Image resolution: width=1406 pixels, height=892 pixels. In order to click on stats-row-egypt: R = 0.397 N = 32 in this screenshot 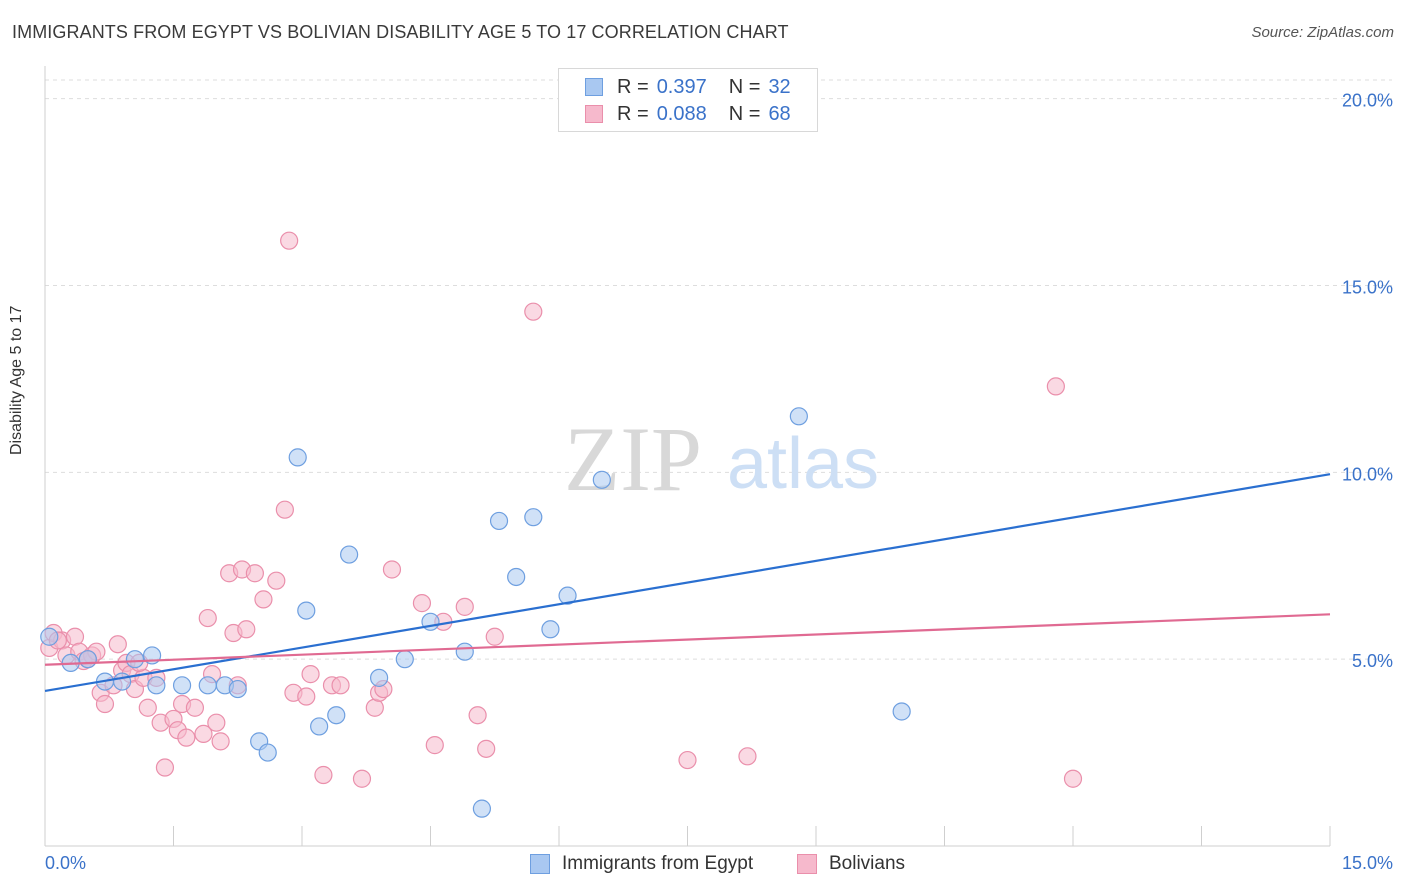, I will do `click(699, 87)`.